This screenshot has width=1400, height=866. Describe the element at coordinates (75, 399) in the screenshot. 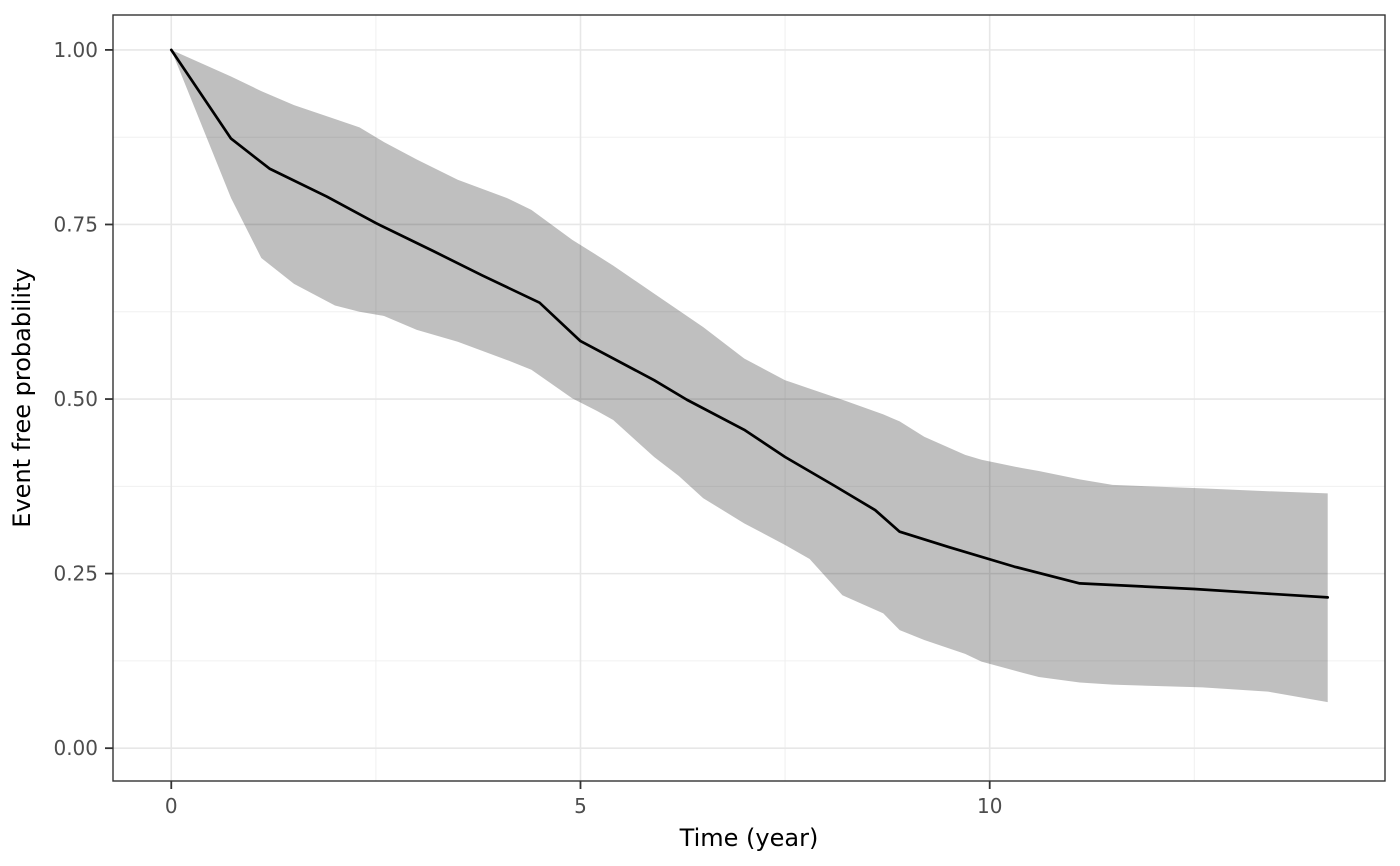

I see `y-axis-tick-label: 0.50` at that location.